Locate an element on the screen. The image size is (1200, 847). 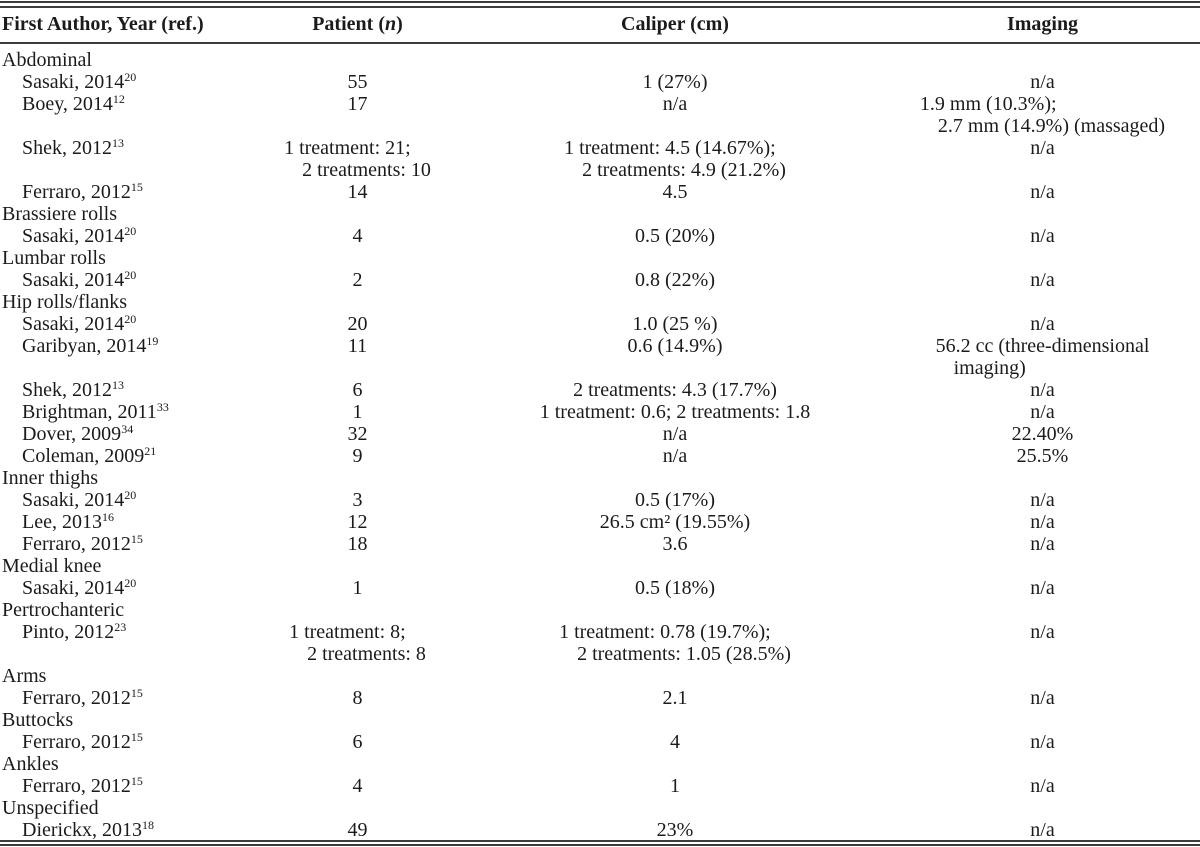
author-cell: Sasaki, 201420 is located at coordinates (125, 588).